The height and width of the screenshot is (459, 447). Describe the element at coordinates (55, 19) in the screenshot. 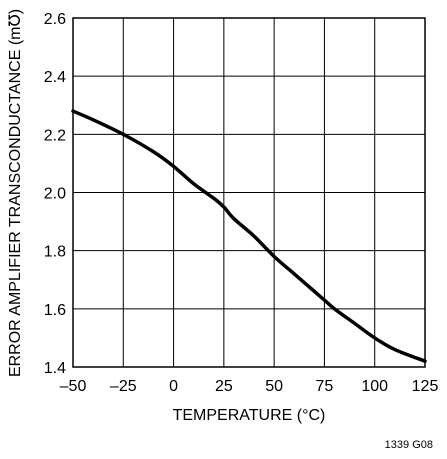

I see `y-tick-label: 2.6` at that location.